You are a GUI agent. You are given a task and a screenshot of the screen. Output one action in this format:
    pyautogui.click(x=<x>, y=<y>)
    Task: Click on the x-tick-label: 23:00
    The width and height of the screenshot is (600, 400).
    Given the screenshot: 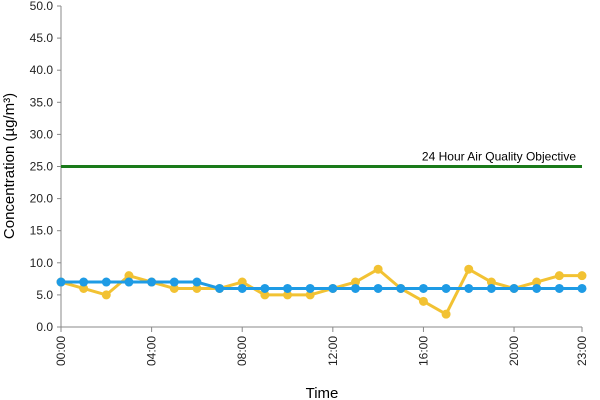 What is the action you would take?
    pyautogui.click(x=582, y=351)
    